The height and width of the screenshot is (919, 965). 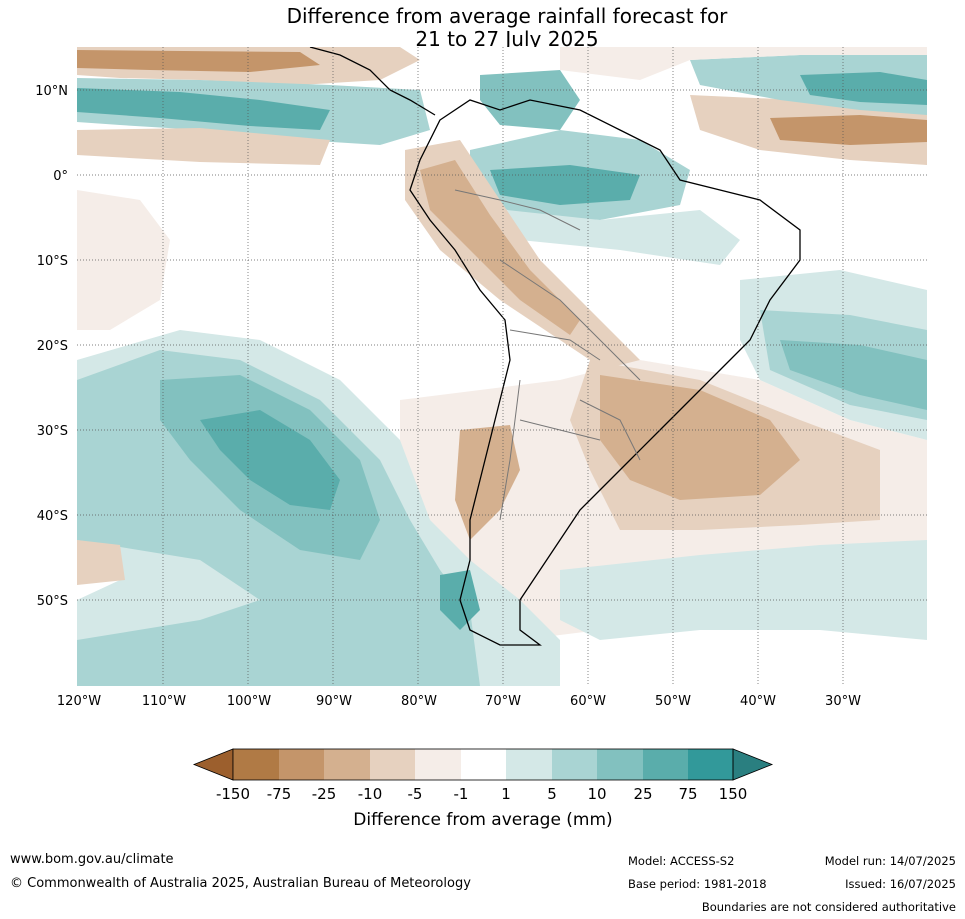 What do you see at coordinates (415, 794) in the screenshot?
I see `colorbar-tick-label: -5` at bounding box center [415, 794].